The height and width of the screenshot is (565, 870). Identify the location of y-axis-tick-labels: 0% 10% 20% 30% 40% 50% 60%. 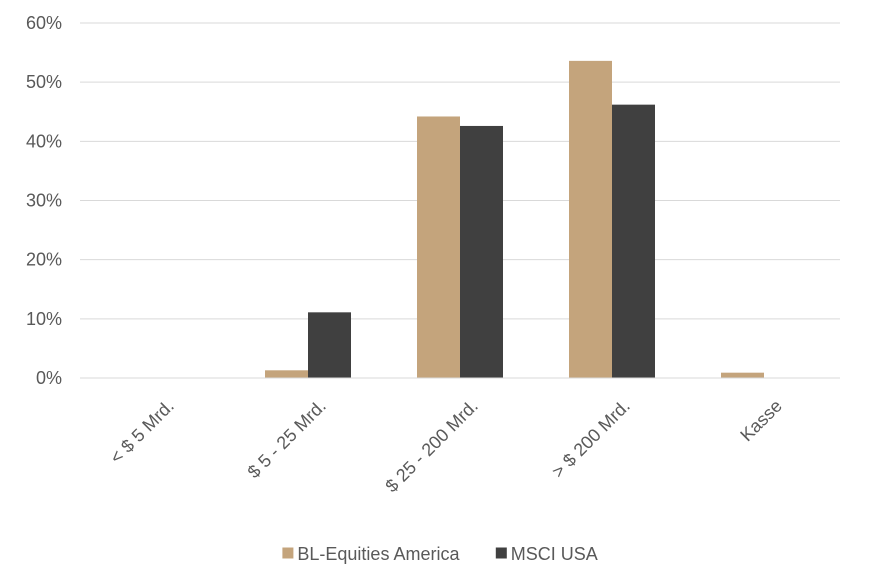
(44, 200).